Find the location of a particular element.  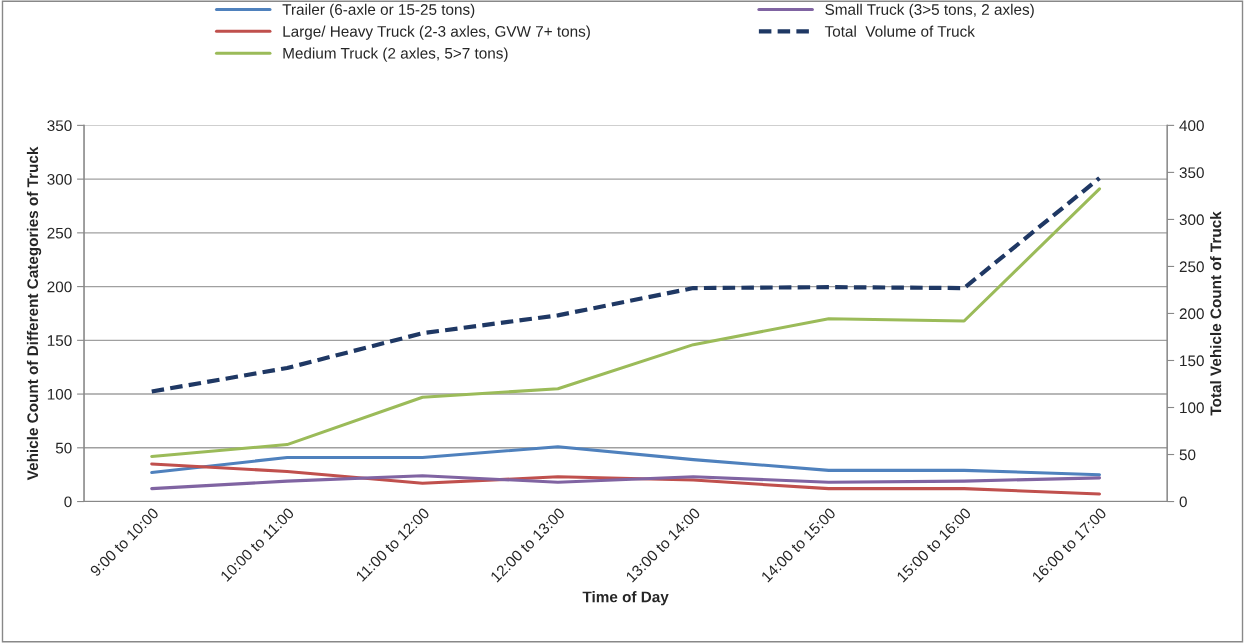

legend-label: Medium Truck (2 axles, 5>7 tons) is located at coordinates (395, 54).